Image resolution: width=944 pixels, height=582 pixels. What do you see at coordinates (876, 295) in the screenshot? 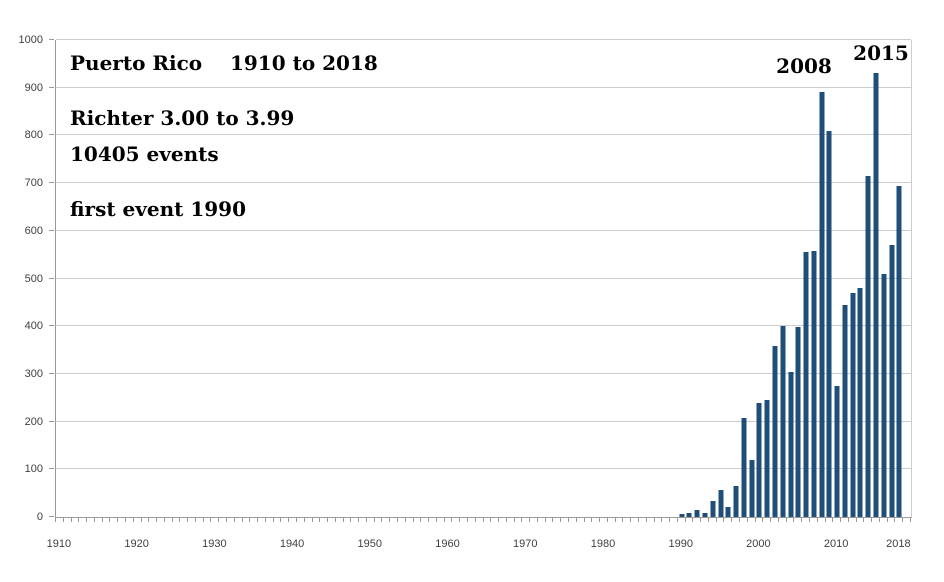
I see `bar-2015` at bounding box center [876, 295].